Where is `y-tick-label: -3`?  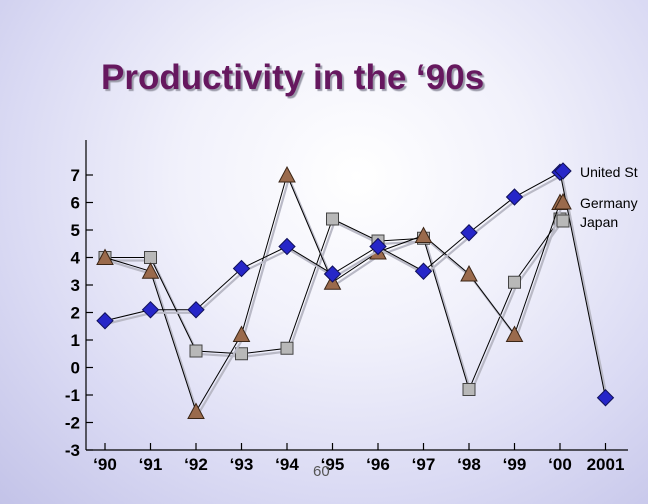
y-tick-label: -3 is located at coordinates (72, 450).